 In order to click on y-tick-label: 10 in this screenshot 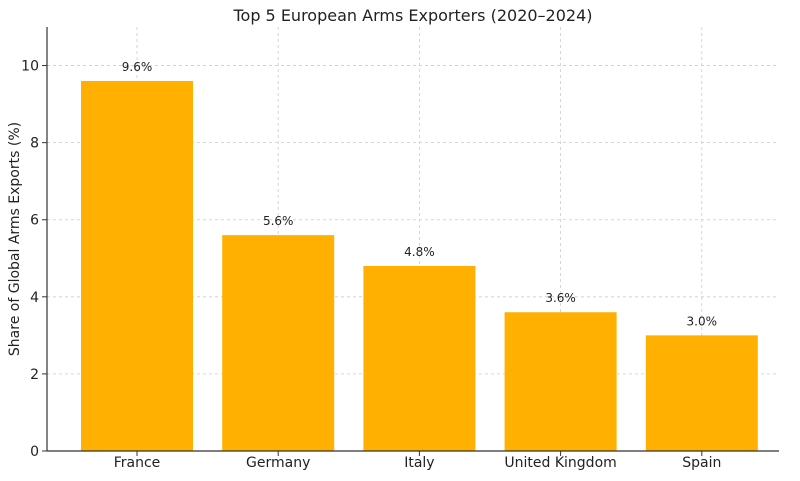, I will do `click(30, 67)`.